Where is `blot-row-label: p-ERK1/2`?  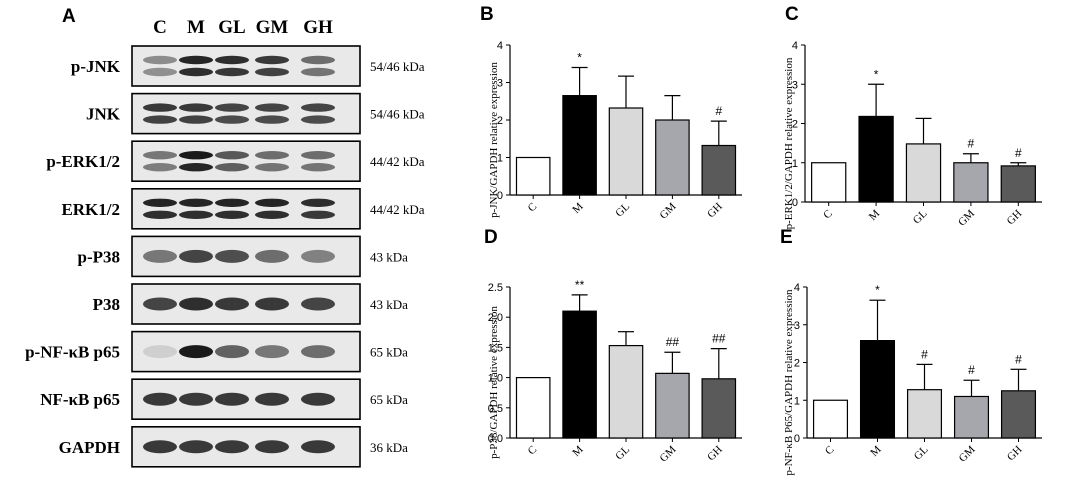 blot-row-label: p-ERK1/2 is located at coordinates (83, 161).